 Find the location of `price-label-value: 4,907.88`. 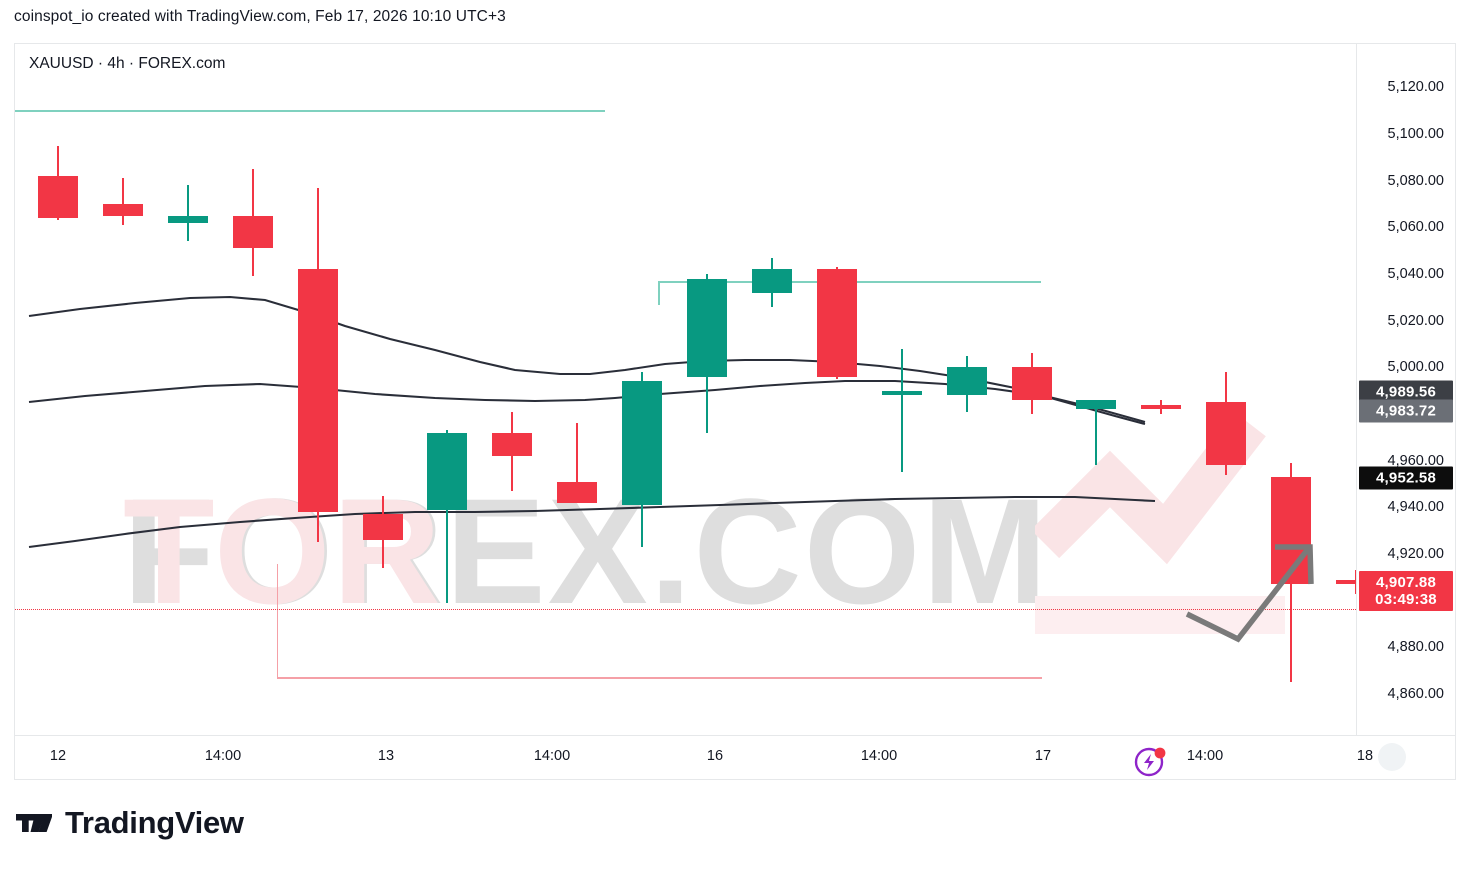

price-label-value: 4,907.88 is located at coordinates (1406, 583).